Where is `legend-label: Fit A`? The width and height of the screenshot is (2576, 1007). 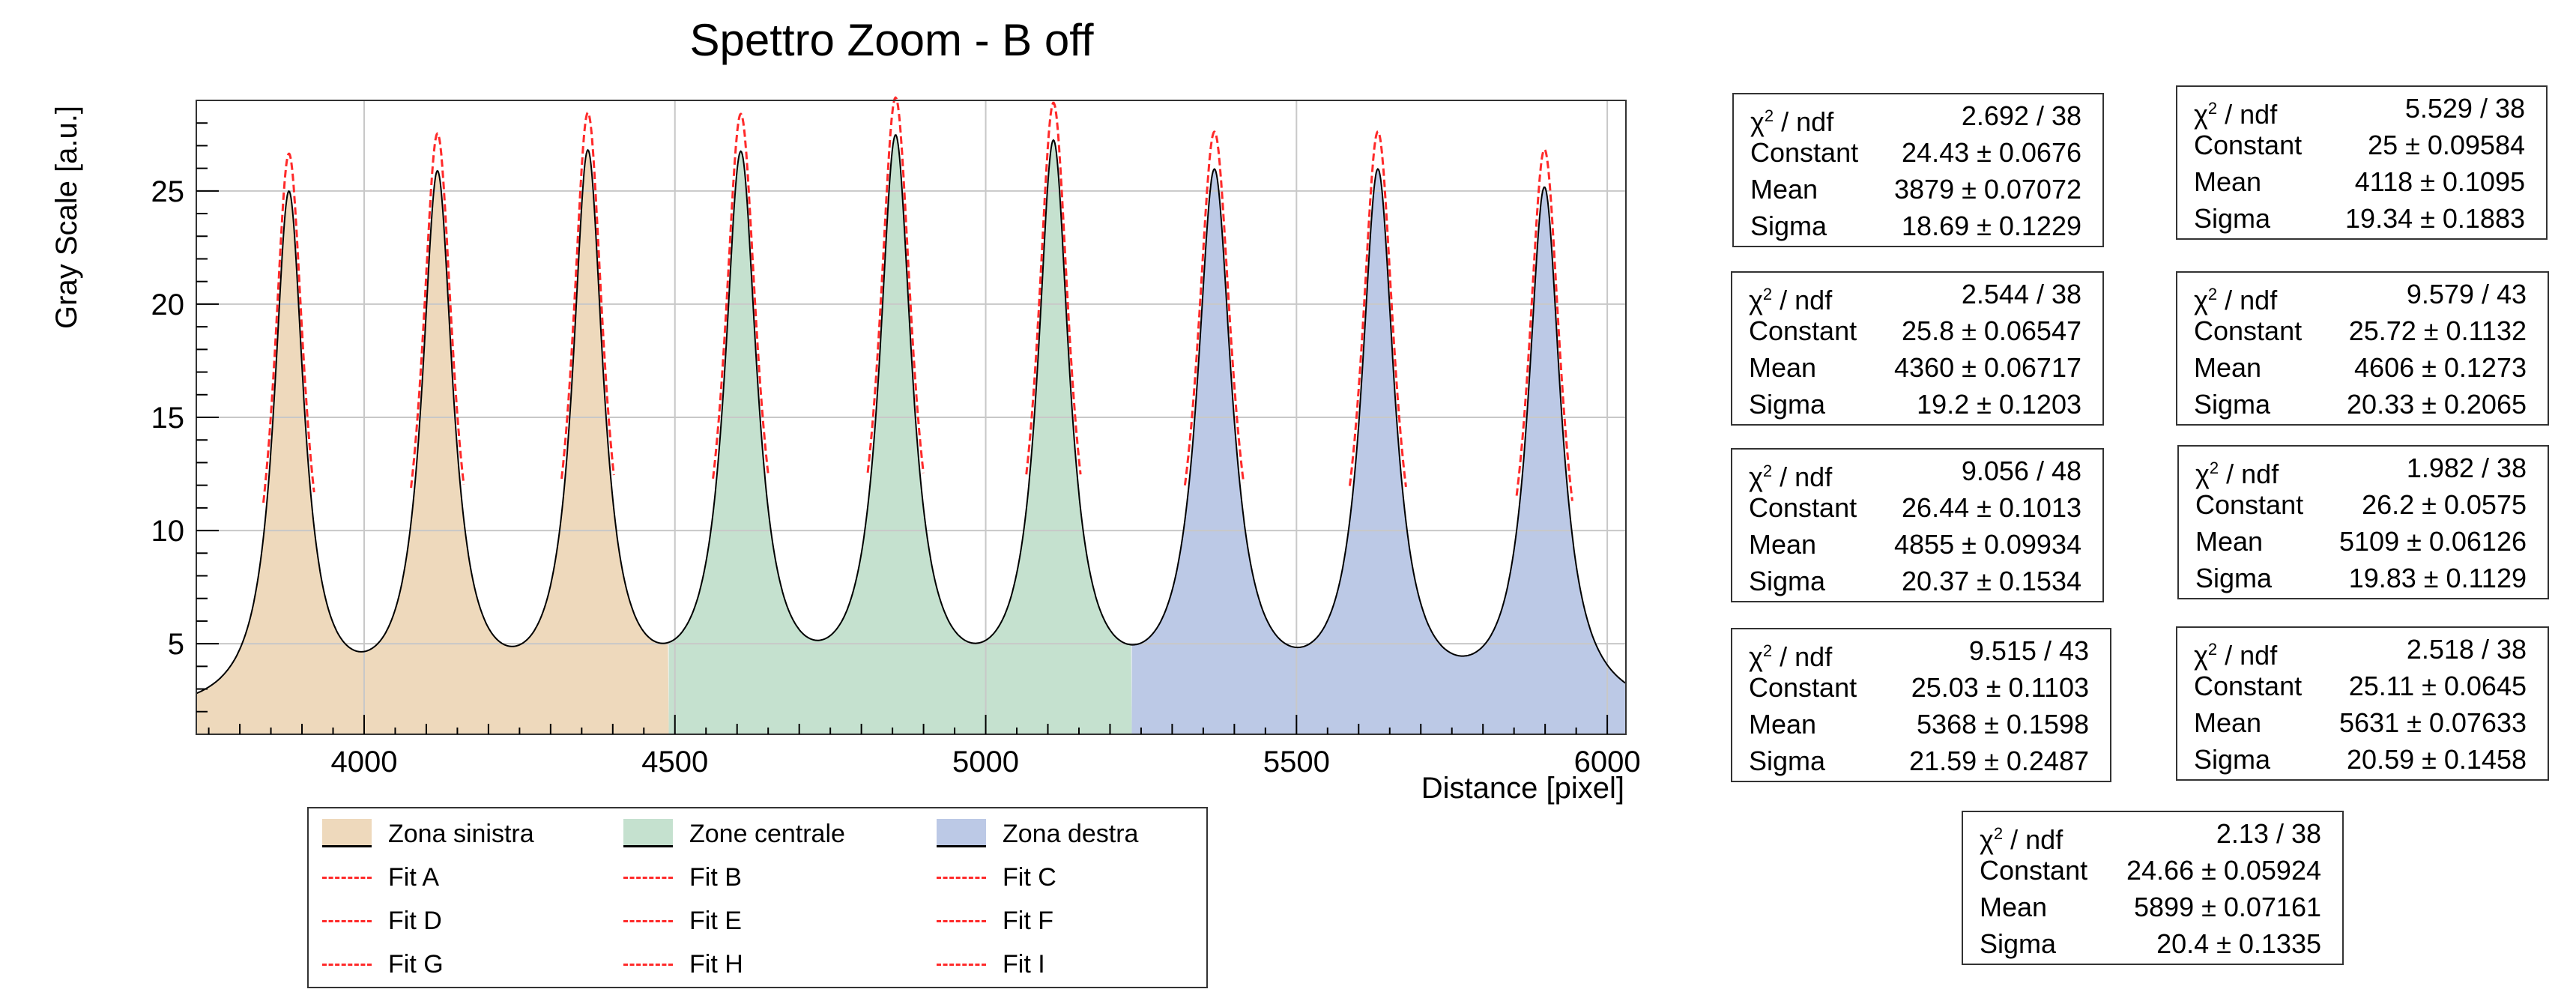
legend-label: Fit A is located at coordinates (414, 877).